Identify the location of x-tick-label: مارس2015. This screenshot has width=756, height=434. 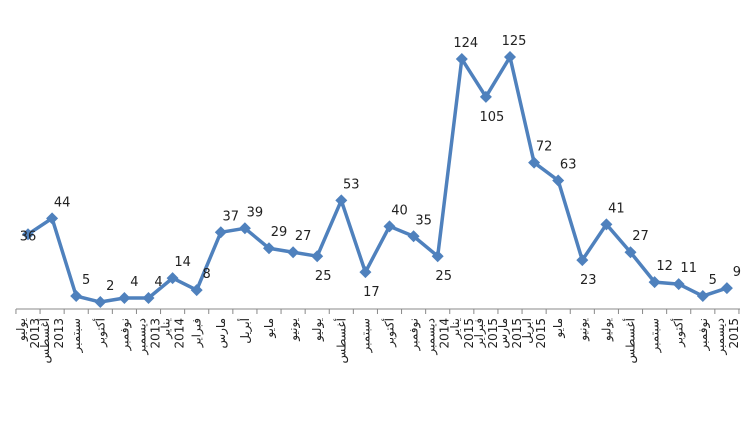
(510, 333).